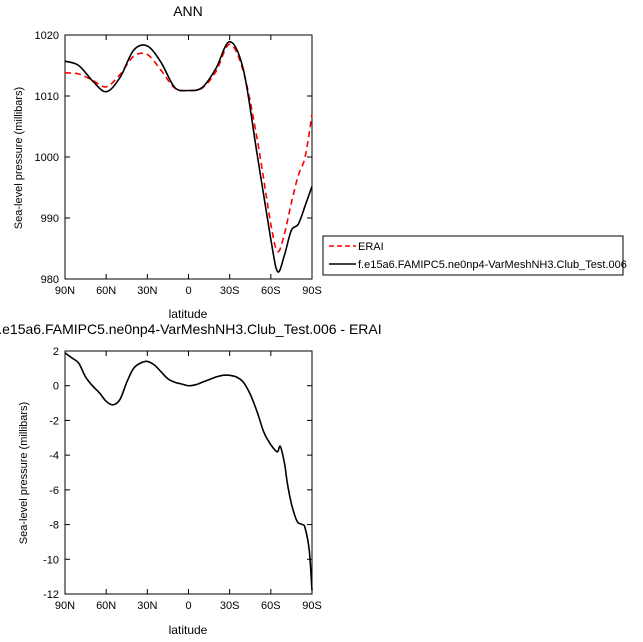 This screenshot has height=642, width=643. What do you see at coordinates (54, 456) in the screenshot?
I see `y-tick-label: -4` at bounding box center [54, 456].